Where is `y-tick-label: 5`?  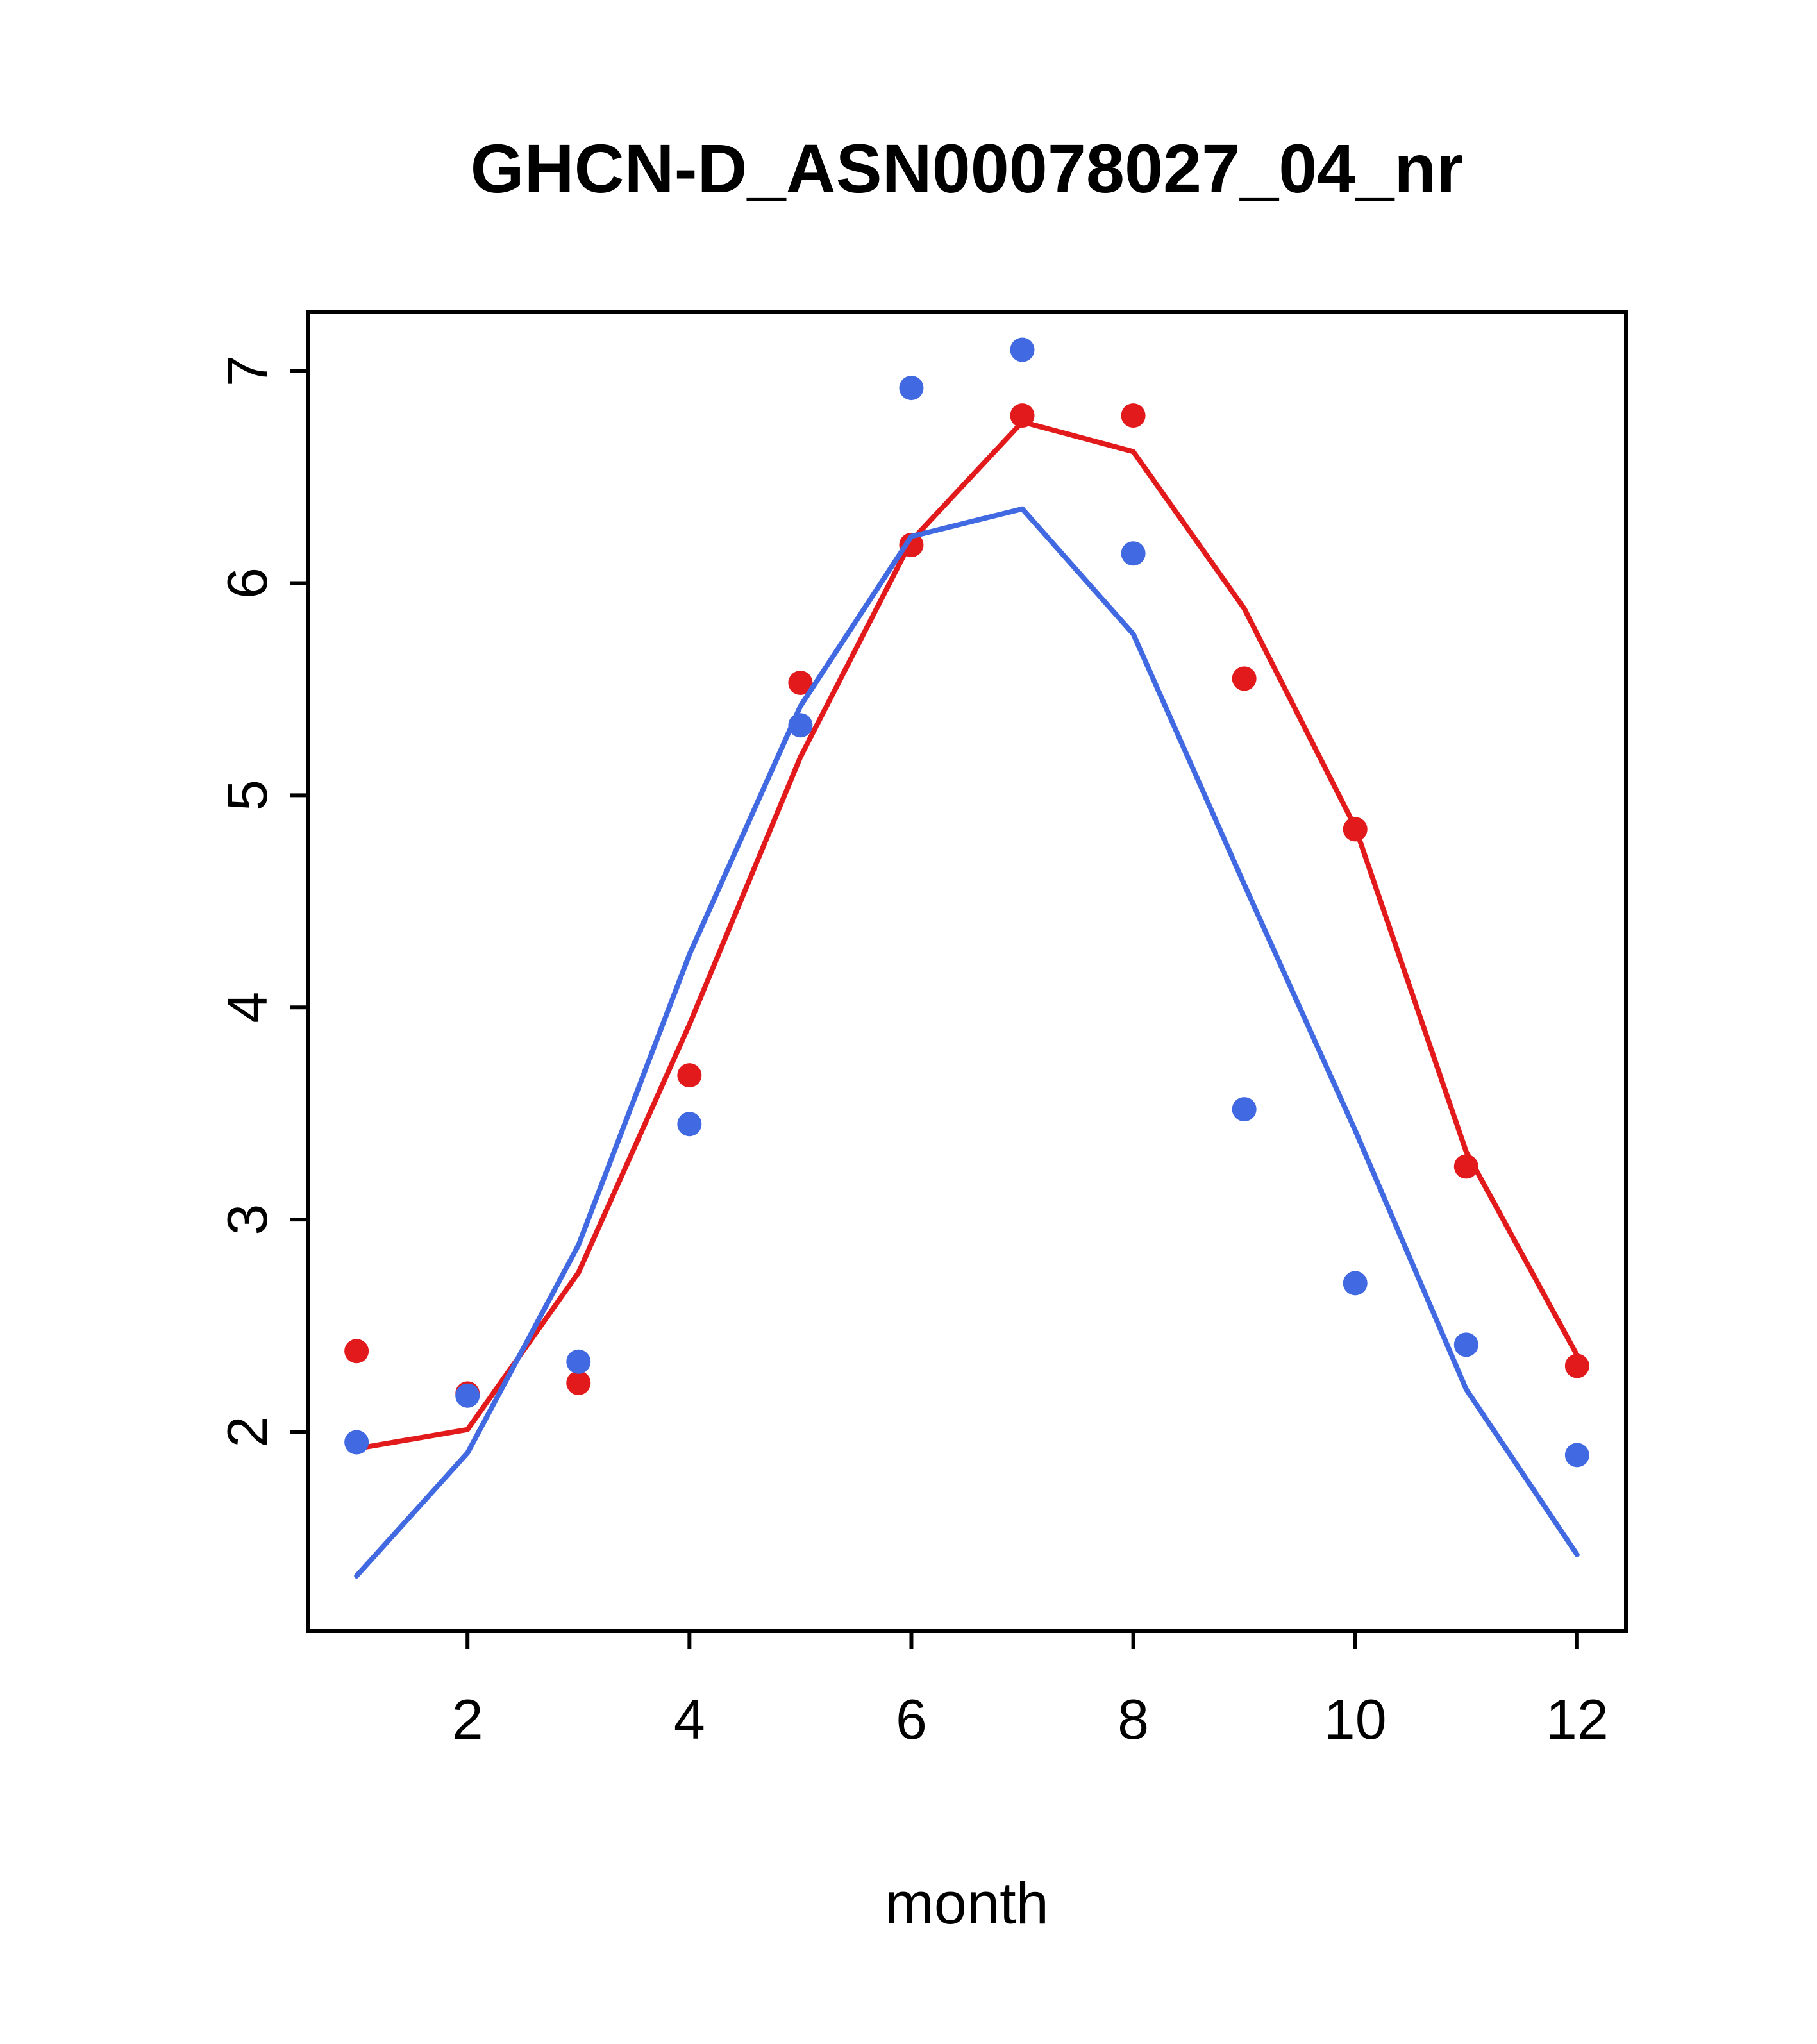
y-tick-label: 5 is located at coordinates (247, 795).